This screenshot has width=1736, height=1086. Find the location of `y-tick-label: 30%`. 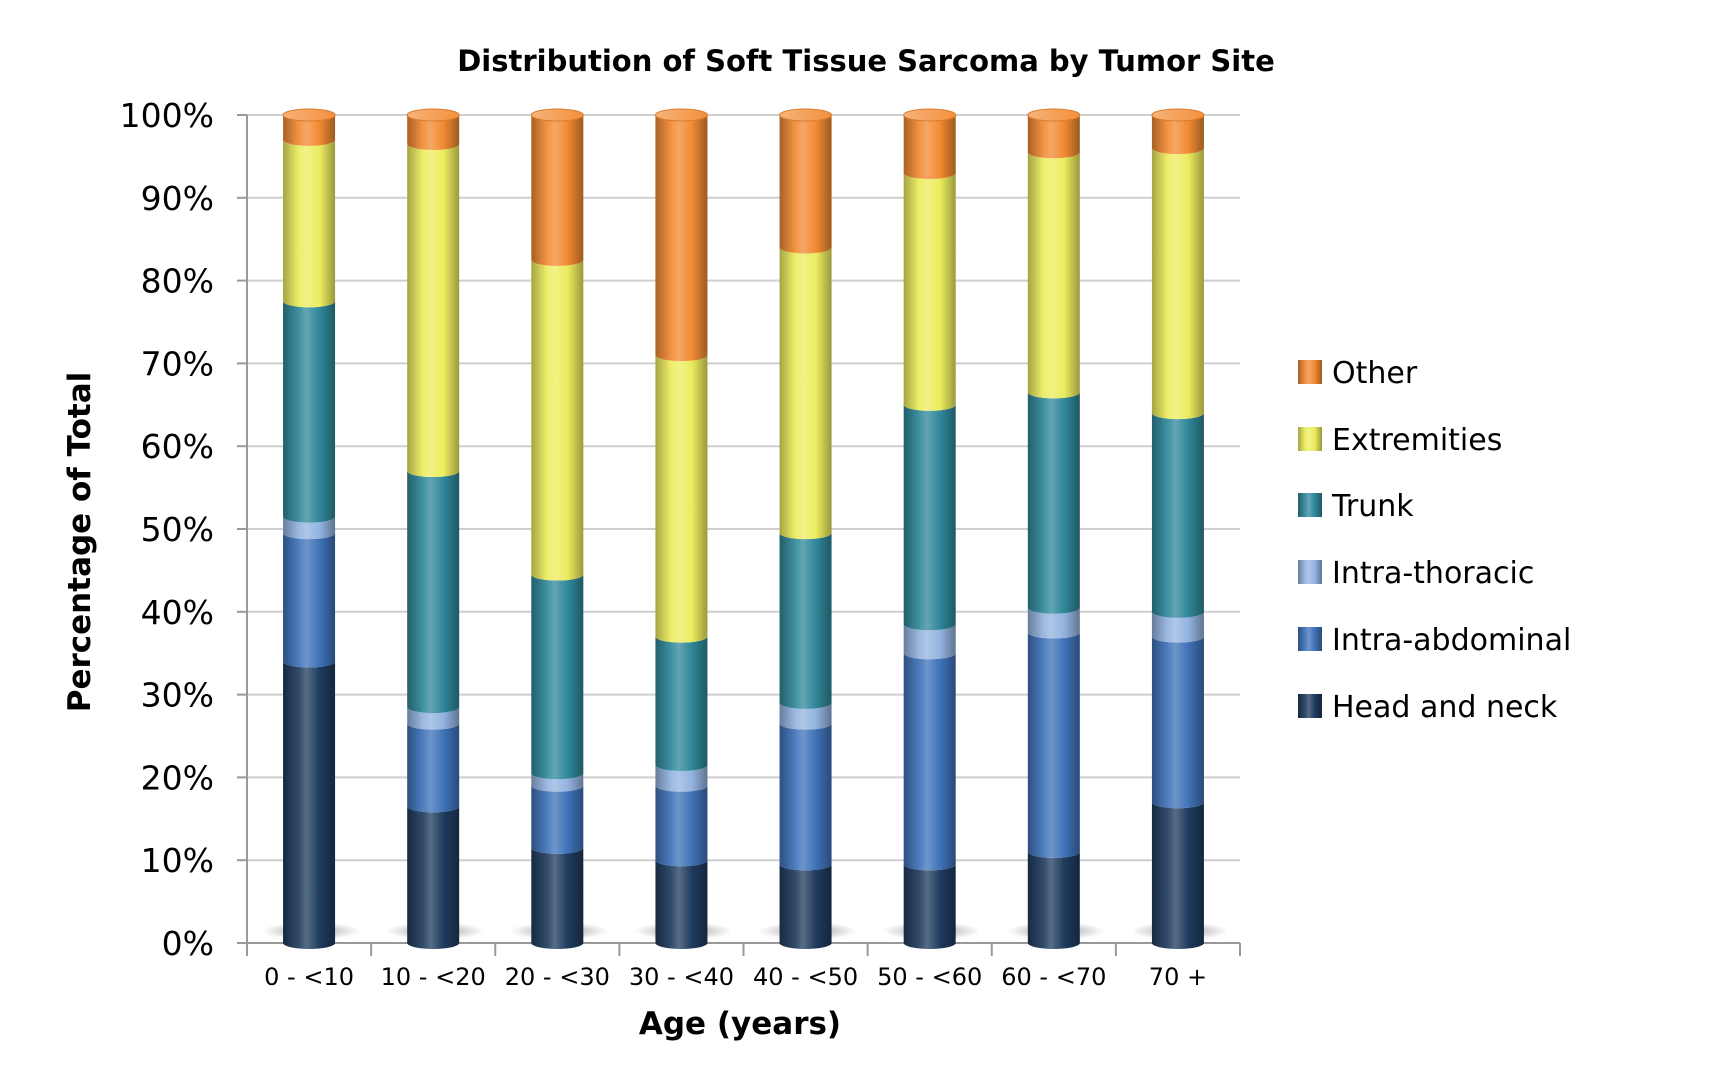

y-tick-label: 30% is located at coordinates (177, 695).